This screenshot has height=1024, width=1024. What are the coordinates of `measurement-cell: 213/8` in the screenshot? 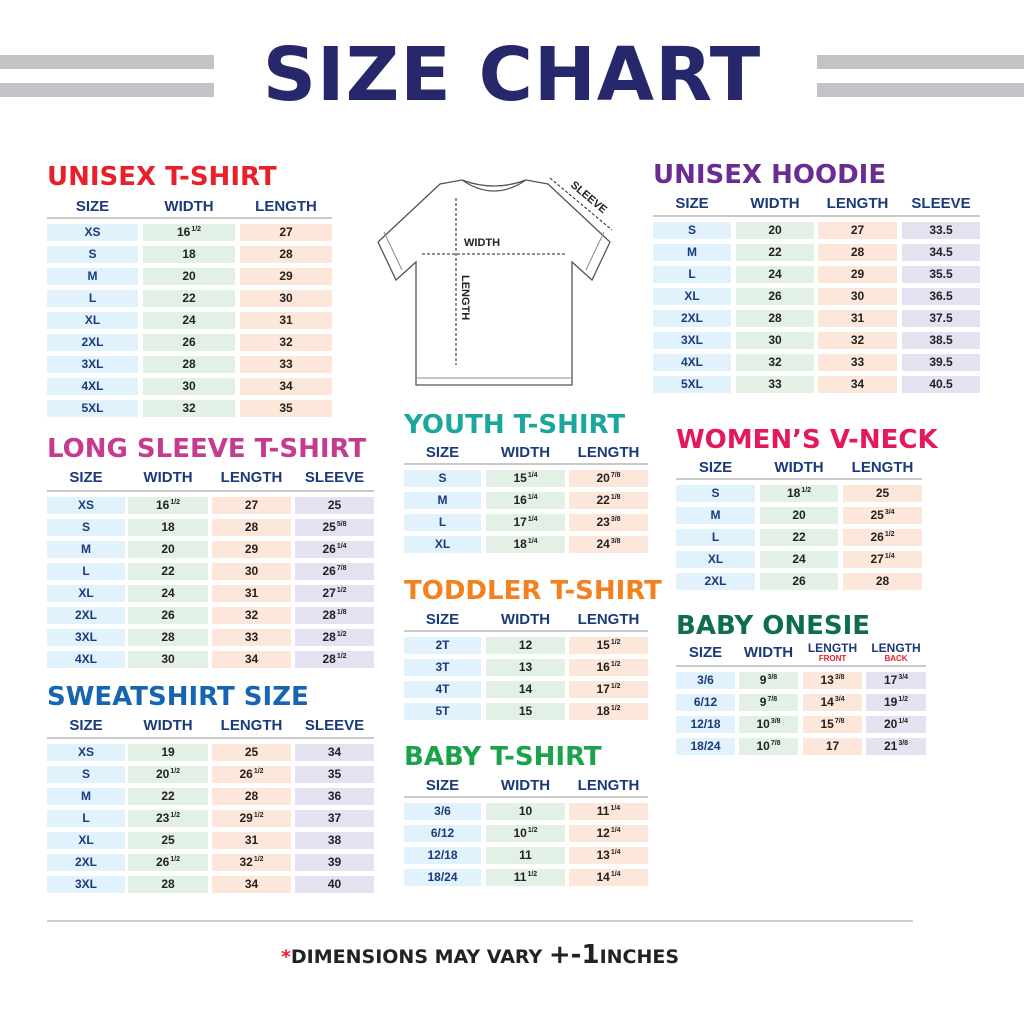 It's located at (896, 746).